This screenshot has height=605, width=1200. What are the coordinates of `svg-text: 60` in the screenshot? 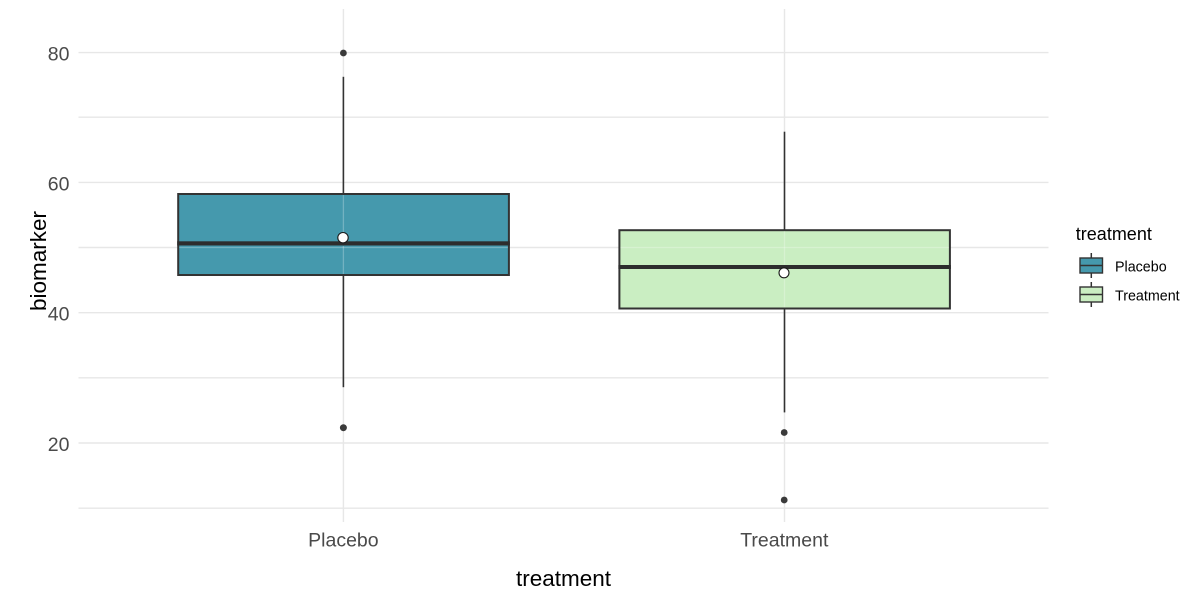 It's located at (59, 184).